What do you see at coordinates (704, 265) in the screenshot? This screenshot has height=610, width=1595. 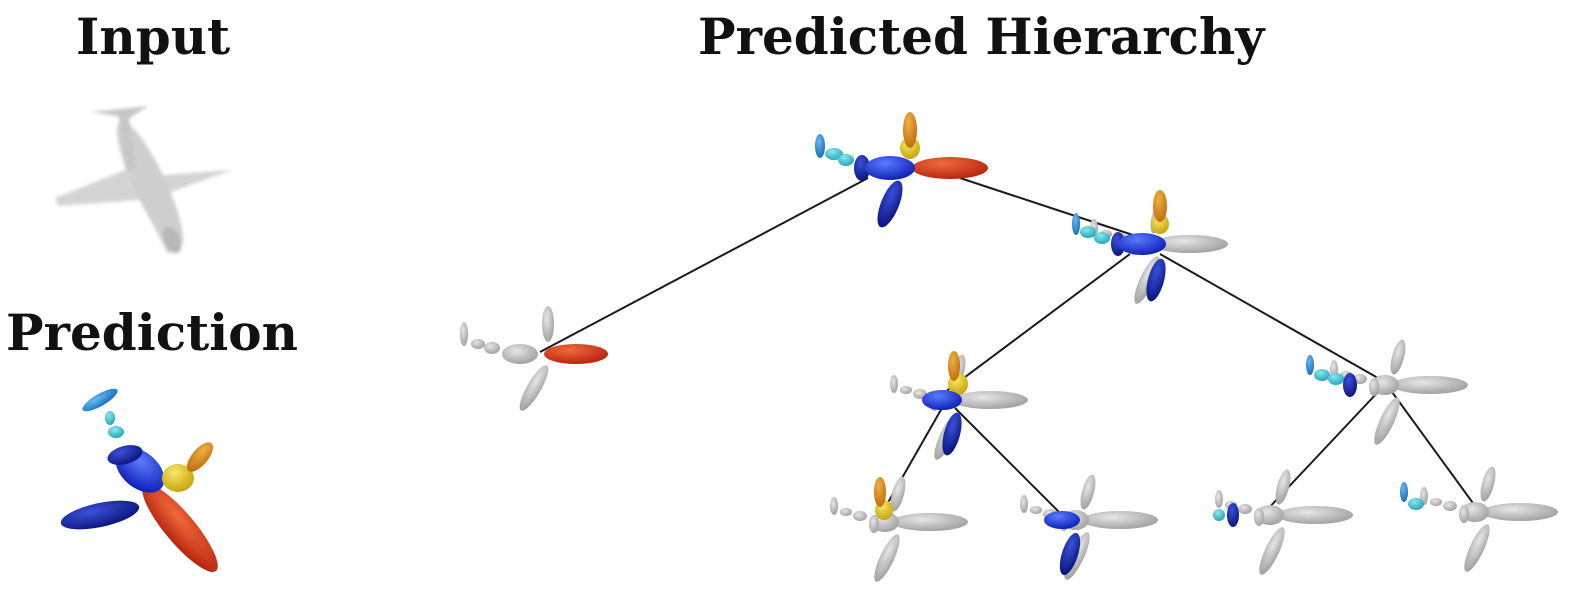 I see `edge-root-left` at bounding box center [704, 265].